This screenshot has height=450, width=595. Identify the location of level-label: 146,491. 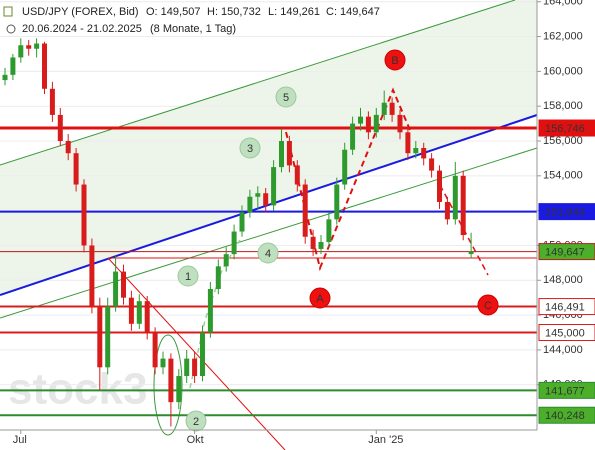
(565, 307).